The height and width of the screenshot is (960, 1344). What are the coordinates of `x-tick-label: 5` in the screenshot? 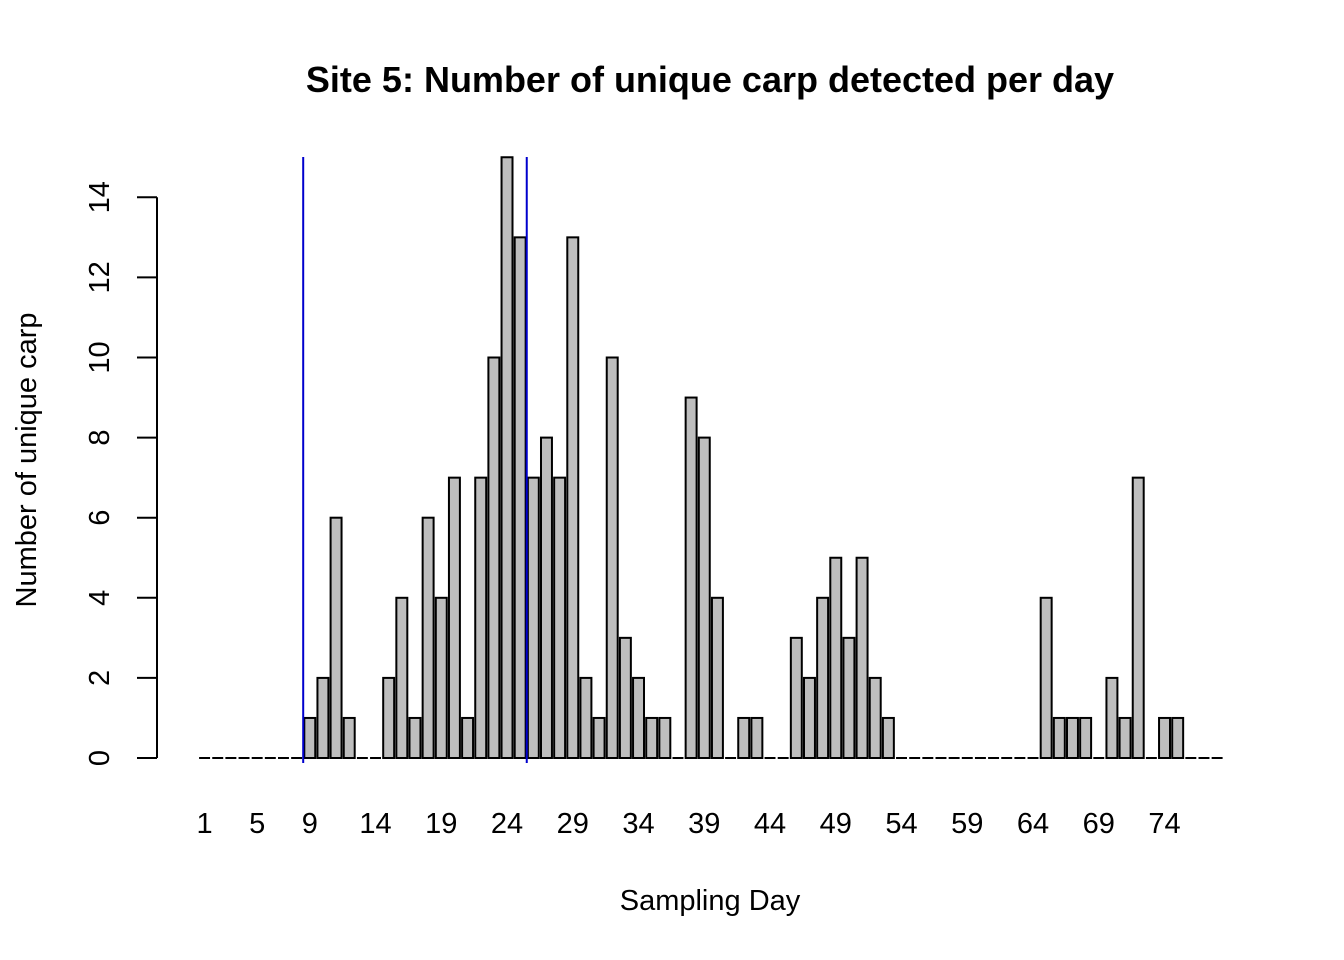 It's located at (257, 824).